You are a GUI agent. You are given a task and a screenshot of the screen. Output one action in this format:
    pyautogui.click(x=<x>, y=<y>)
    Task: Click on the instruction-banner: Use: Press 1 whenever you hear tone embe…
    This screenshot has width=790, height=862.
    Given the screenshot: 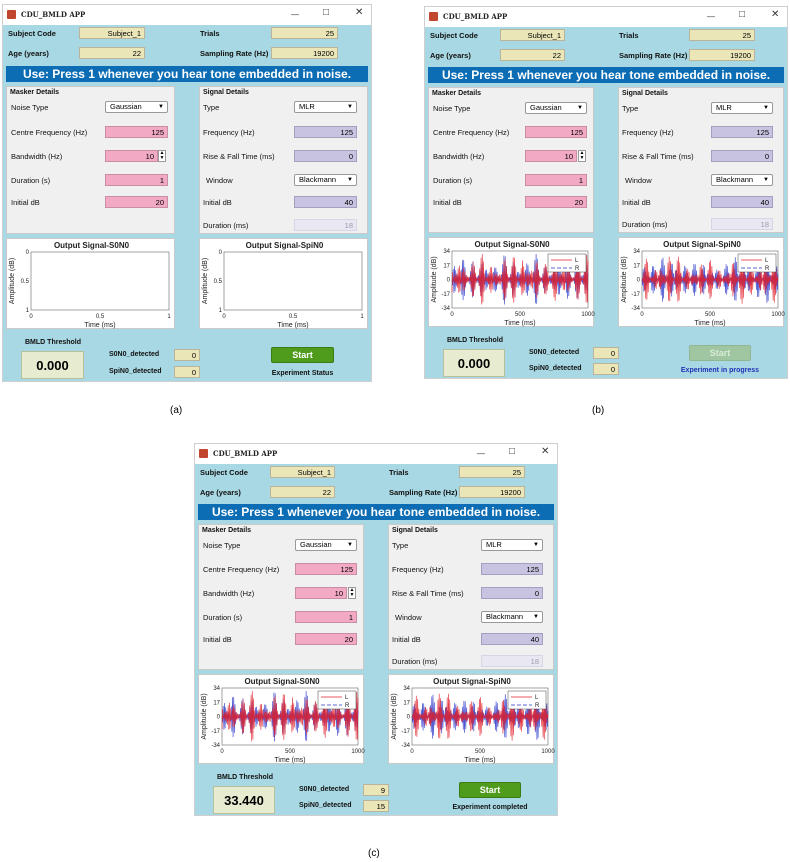 What is the action you would take?
    pyautogui.click(x=606, y=75)
    